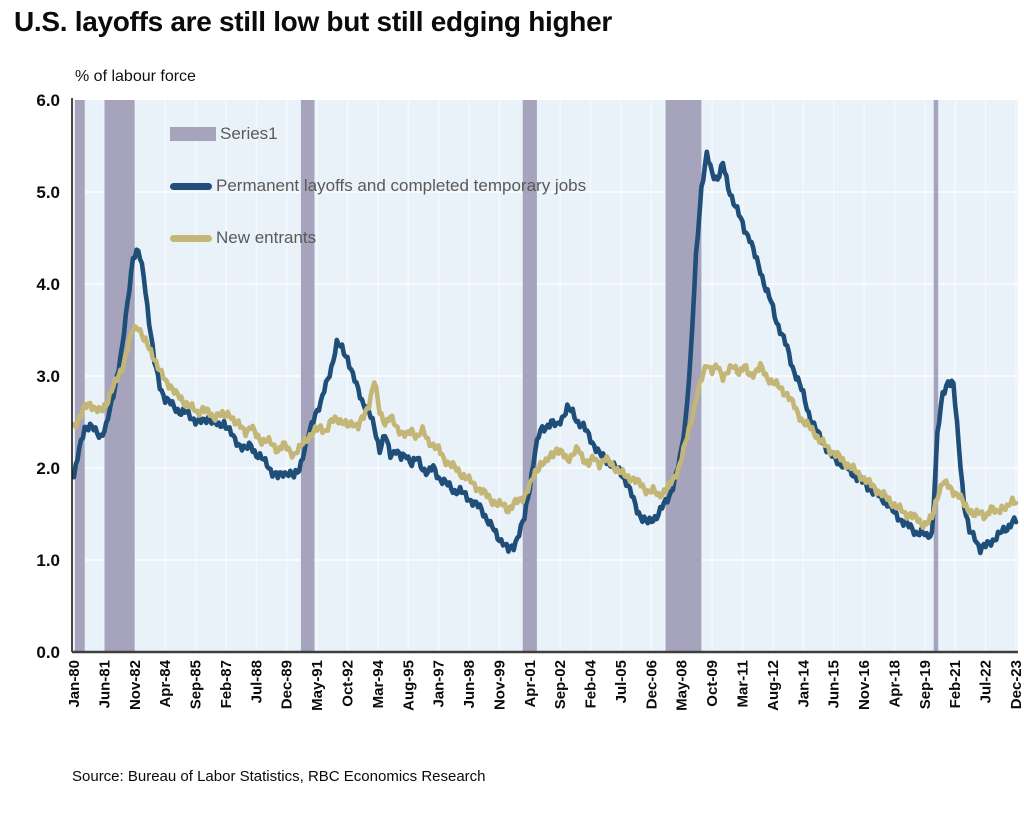 Image resolution: width=1024 pixels, height=815 pixels. I want to click on x-tick-label: Feb-04, so click(591, 683).